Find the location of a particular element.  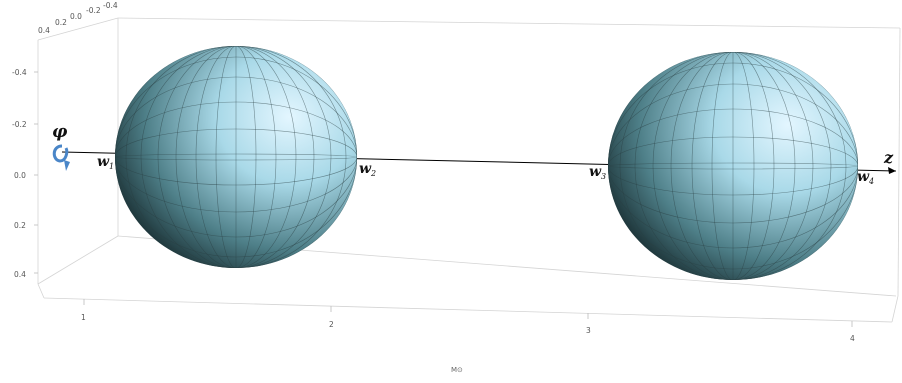

bottom-axis-labels: 1 2 3 4 is located at coordinates (468, 321).